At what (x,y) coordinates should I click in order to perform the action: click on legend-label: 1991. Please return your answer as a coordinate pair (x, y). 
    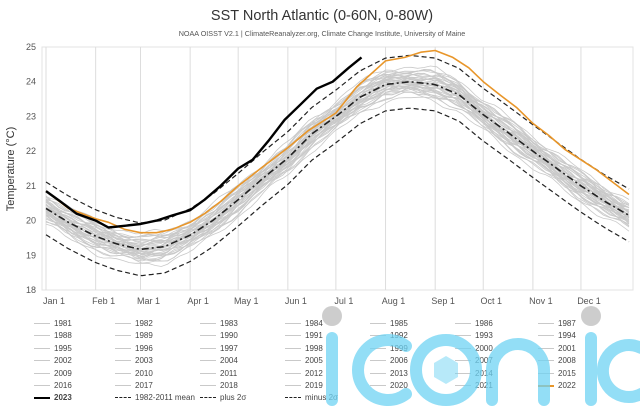
    Looking at the image, I should click on (314, 336).